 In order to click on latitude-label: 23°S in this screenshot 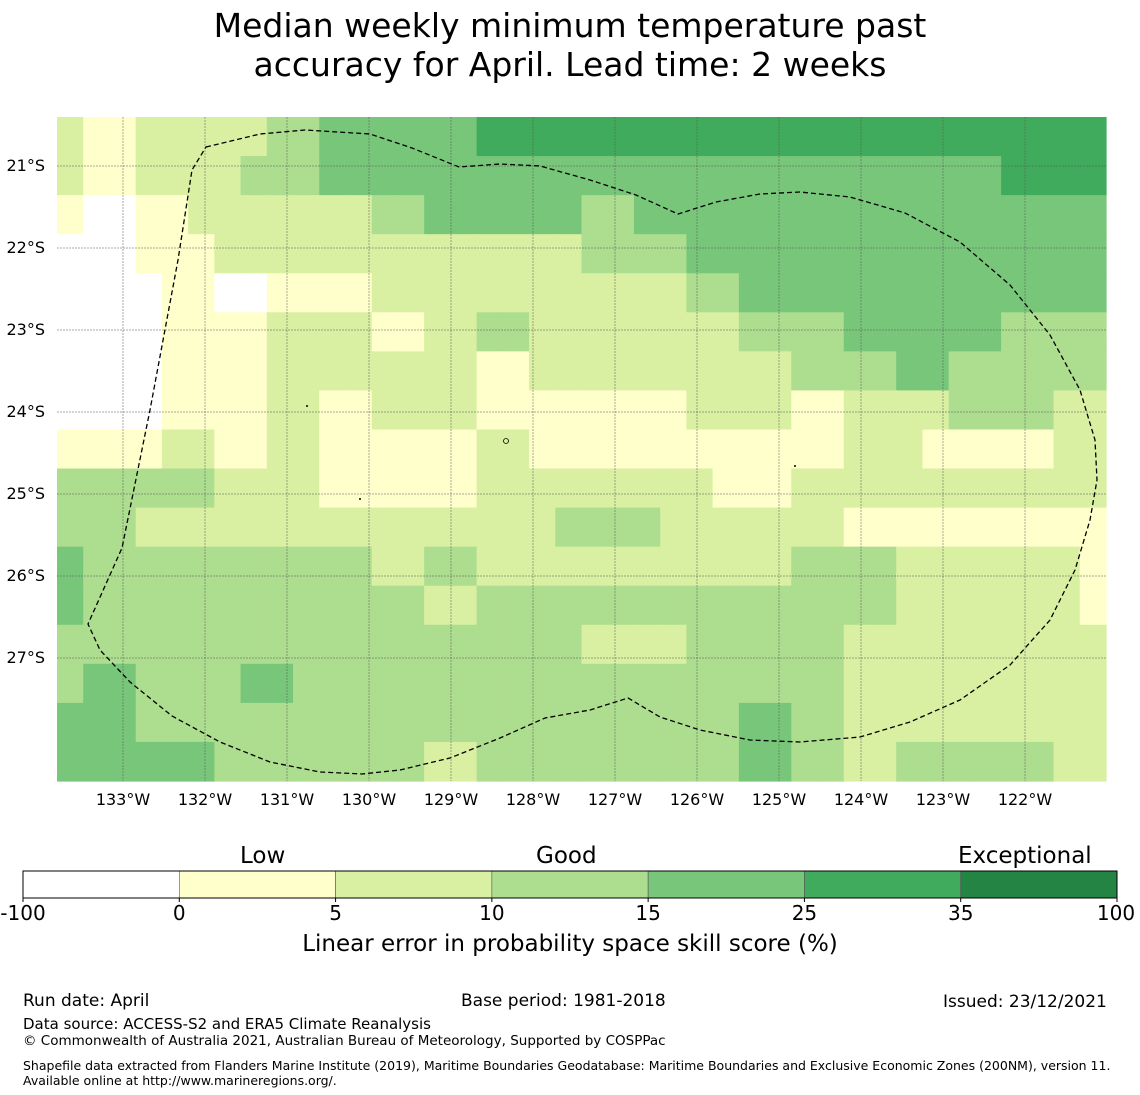, I will do `click(25, 329)`.